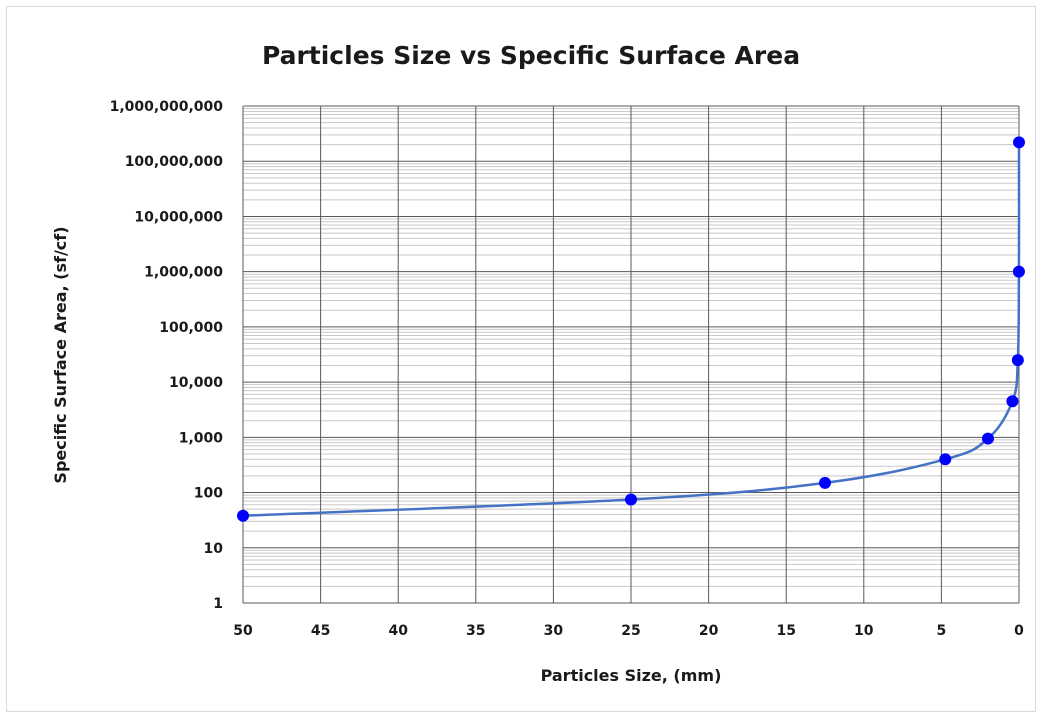 The width and height of the screenshot is (1042, 719). I want to click on y-tick-label: 1, so click(218, 604).